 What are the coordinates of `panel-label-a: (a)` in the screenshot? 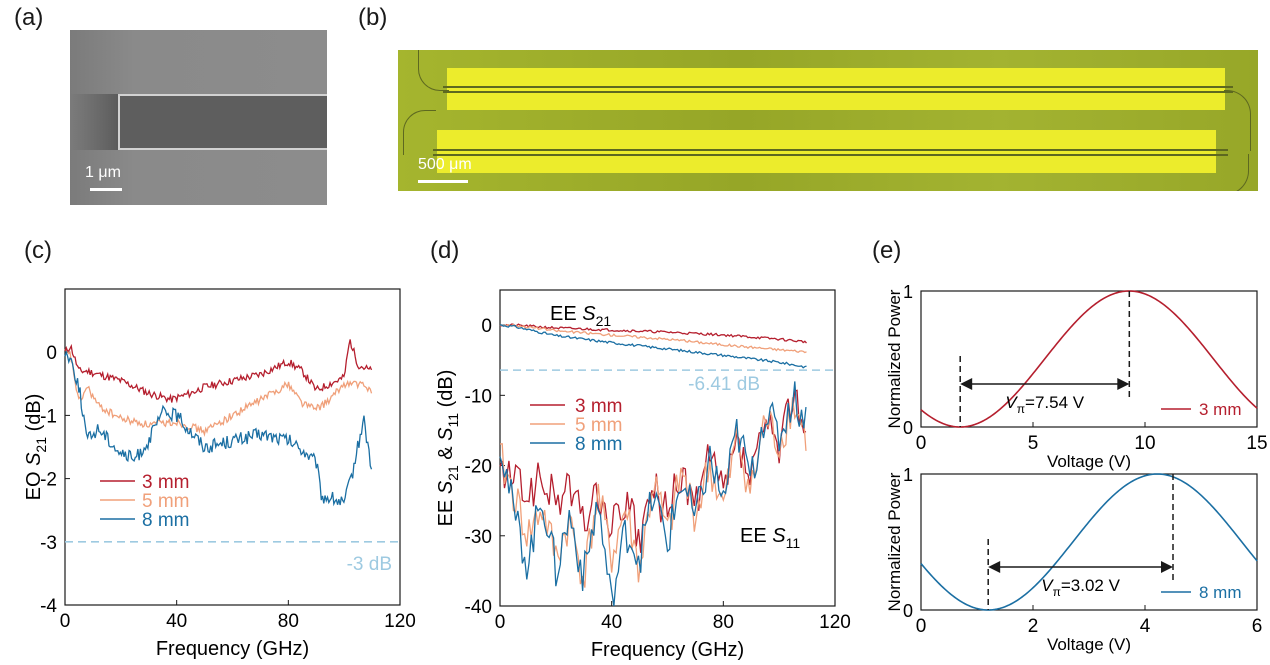 It's located at (29, 17).